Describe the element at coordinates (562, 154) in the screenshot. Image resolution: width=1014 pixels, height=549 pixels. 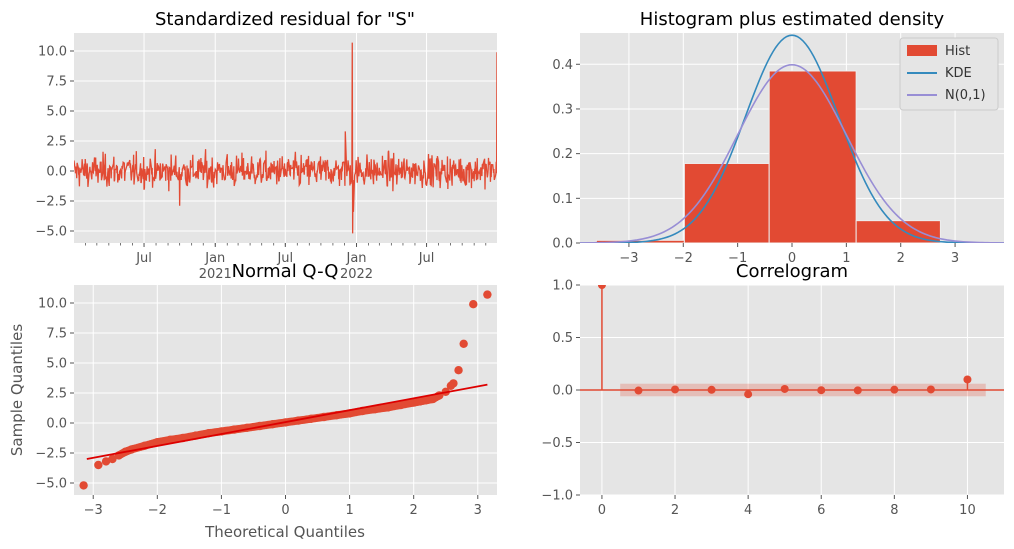
I see `y-tick-label: 0.2` at that location.